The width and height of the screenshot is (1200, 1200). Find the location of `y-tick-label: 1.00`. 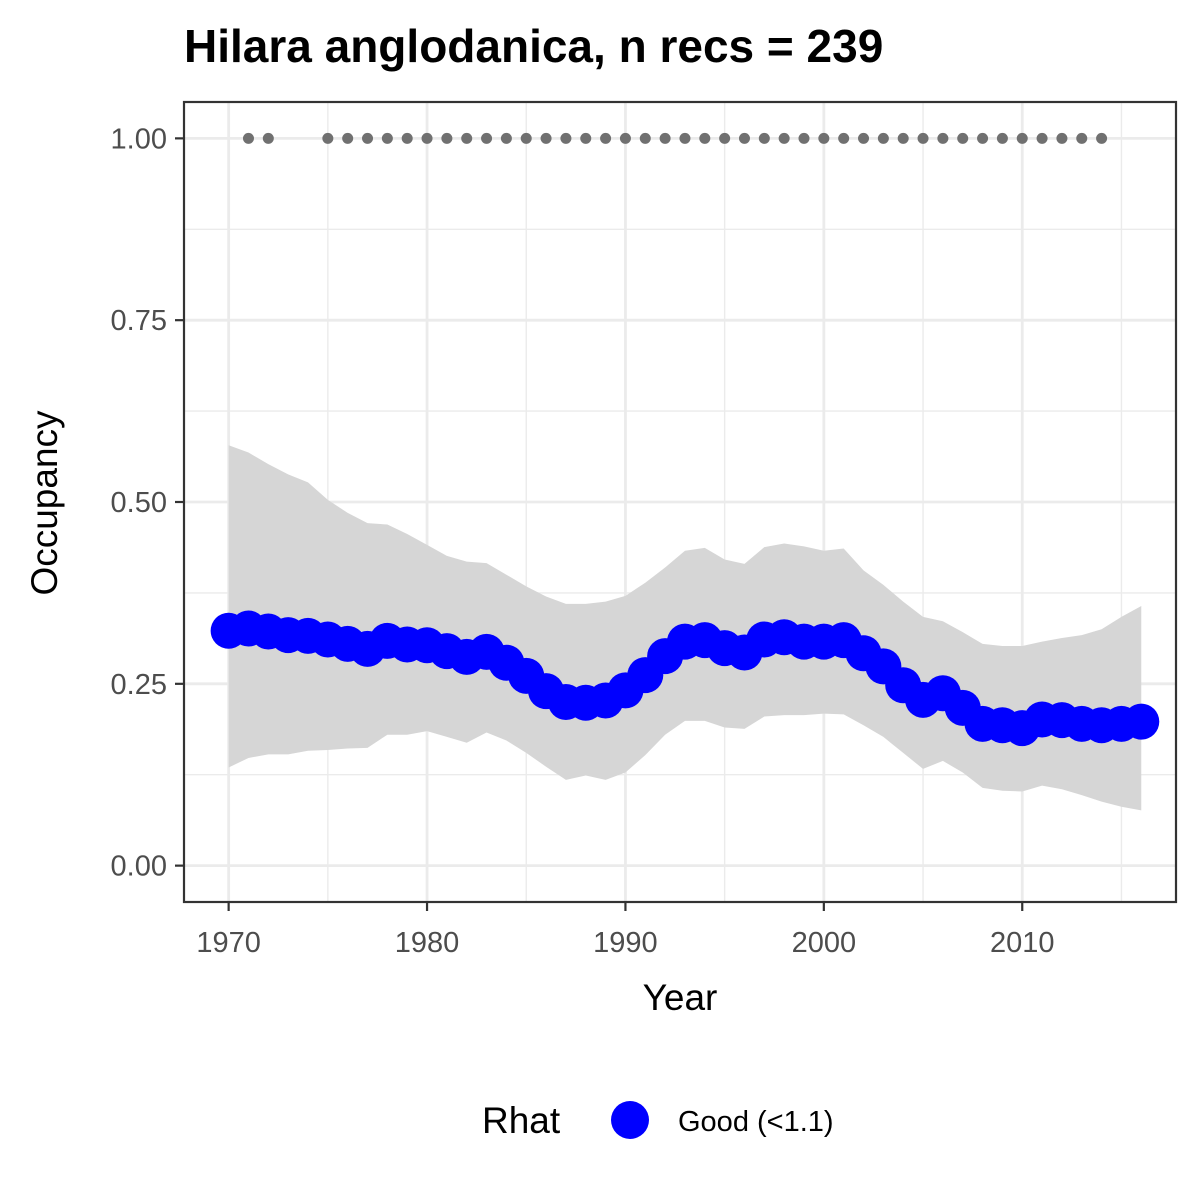

y-tick-label: 1.00 is located at coordinates (139, 139).